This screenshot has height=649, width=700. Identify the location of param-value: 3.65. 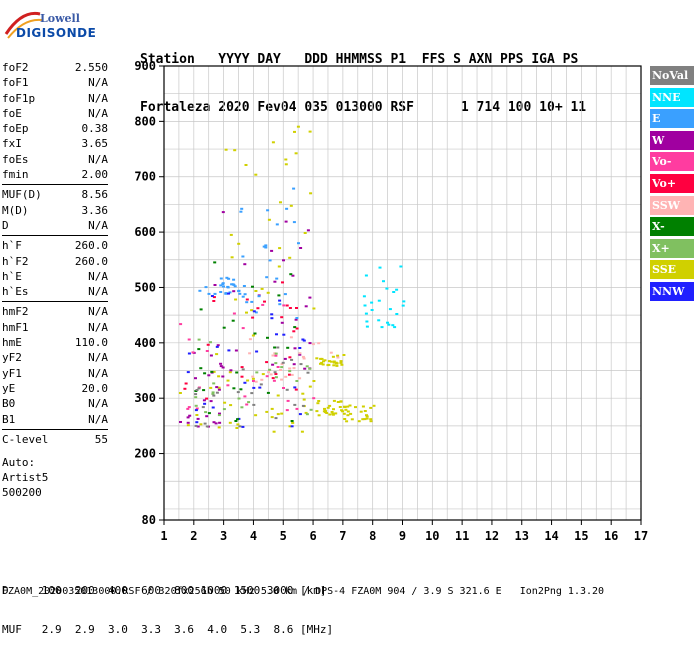
(95, 144).